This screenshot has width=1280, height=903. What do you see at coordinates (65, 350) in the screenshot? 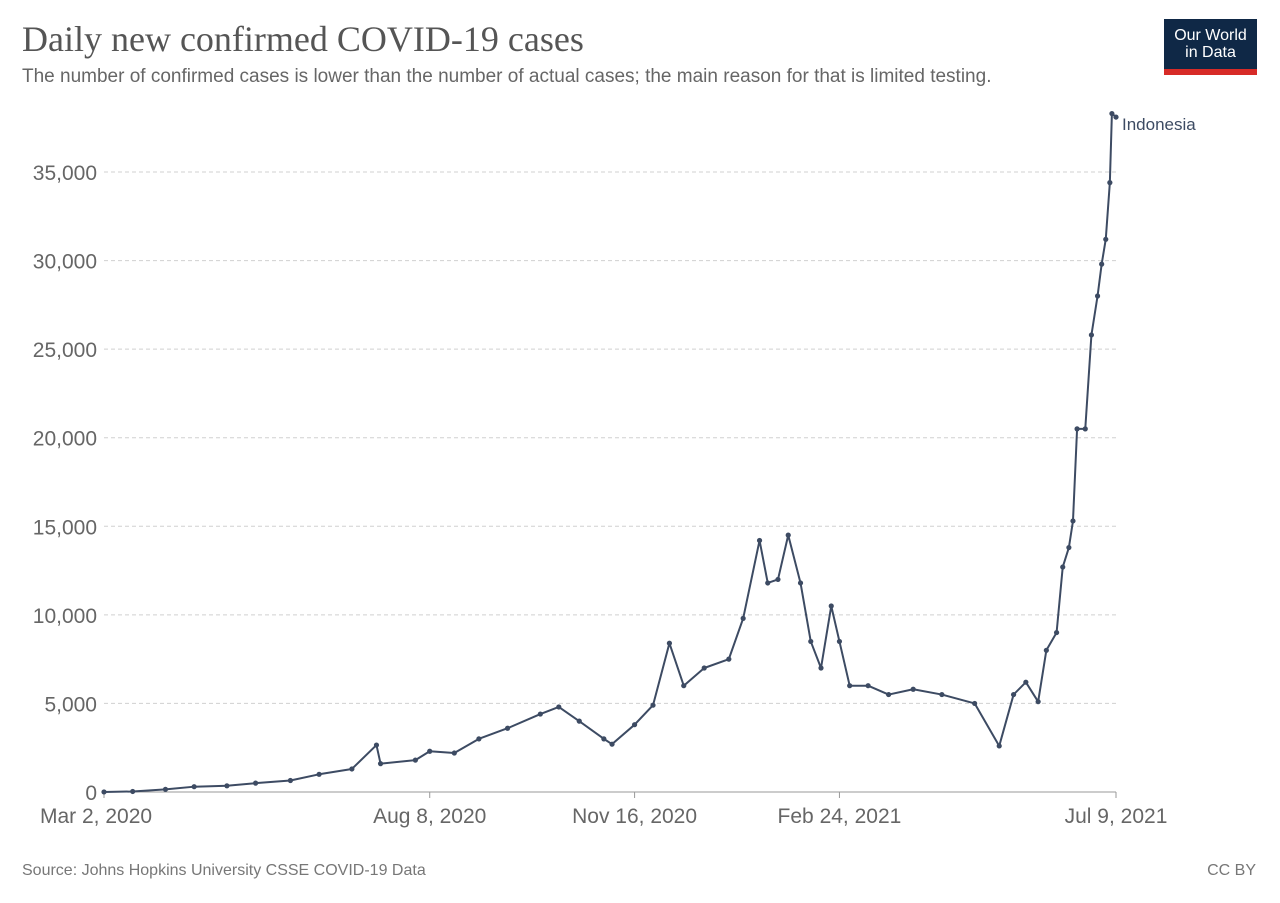
I see `y-tick-label: 25,000` at bounding box center [65, 350].